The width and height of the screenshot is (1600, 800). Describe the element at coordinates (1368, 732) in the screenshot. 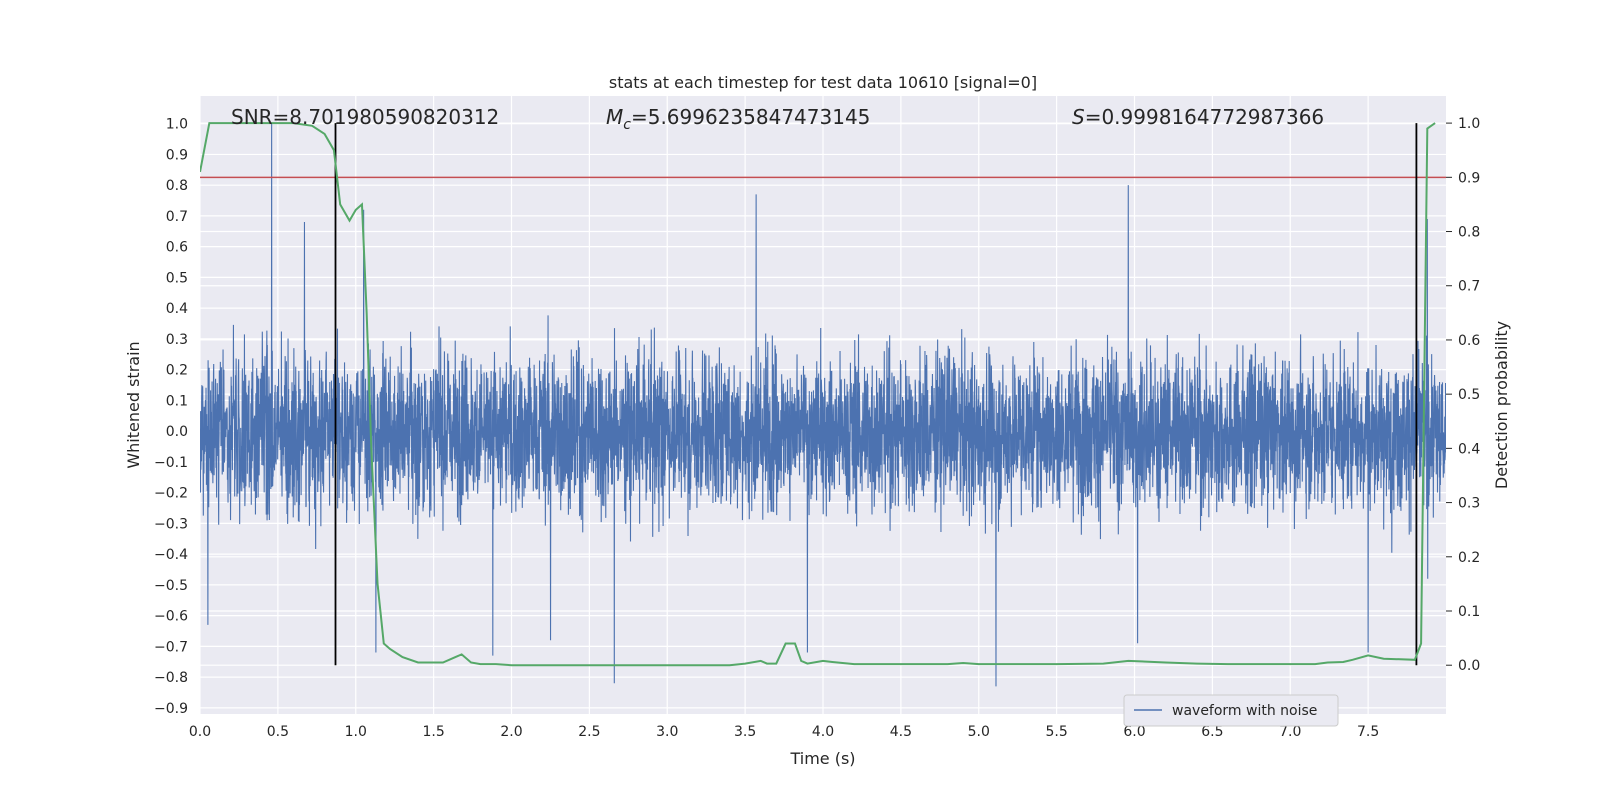

I see `x-tick-label: 7.5` at that location.